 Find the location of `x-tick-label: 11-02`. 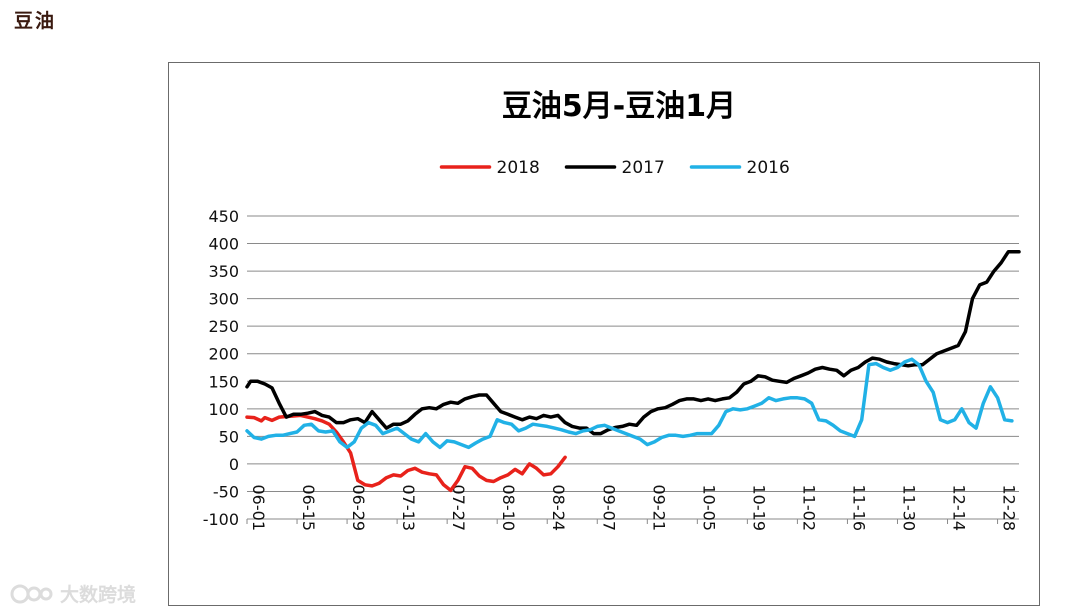

x-tick-label: 11-02 is located at coordinates (808, 508).